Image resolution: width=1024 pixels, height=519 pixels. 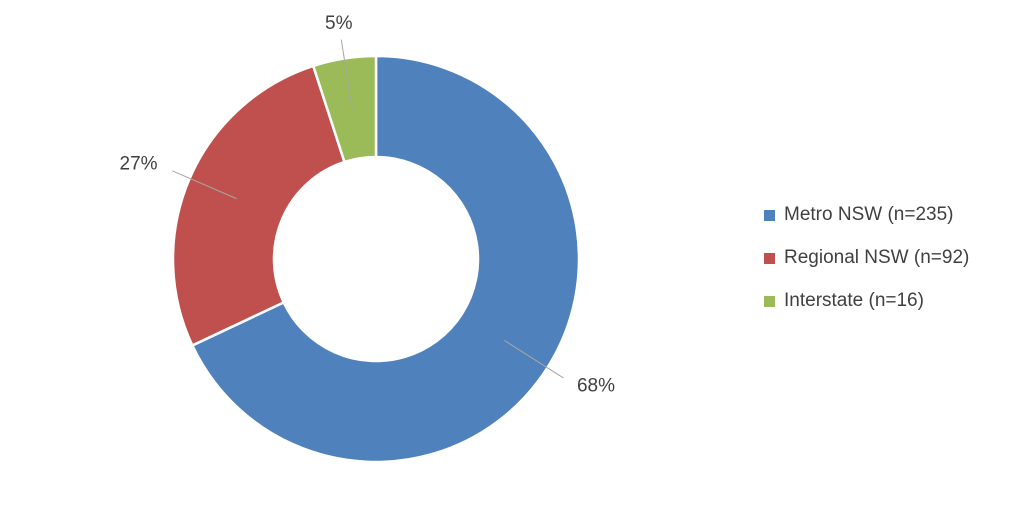 What do you see at coordinates (596, 386) in the screenshot?
I see `data-label: 68%` at bounding box center [596, 386].